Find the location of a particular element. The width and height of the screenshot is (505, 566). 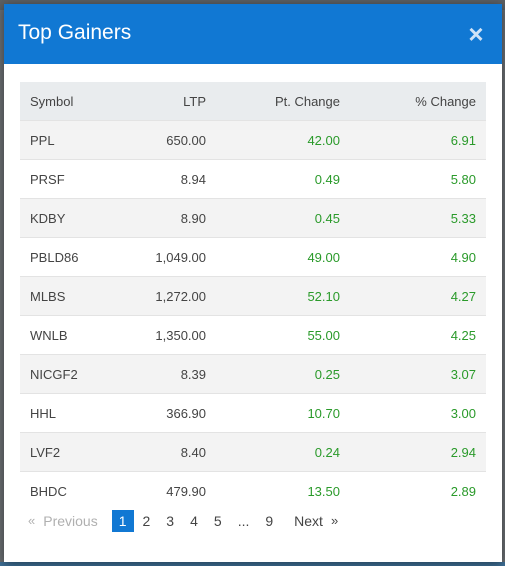

table-row: BHDC 479.90 13.50 2.89 is located at coordinates (253, 490).